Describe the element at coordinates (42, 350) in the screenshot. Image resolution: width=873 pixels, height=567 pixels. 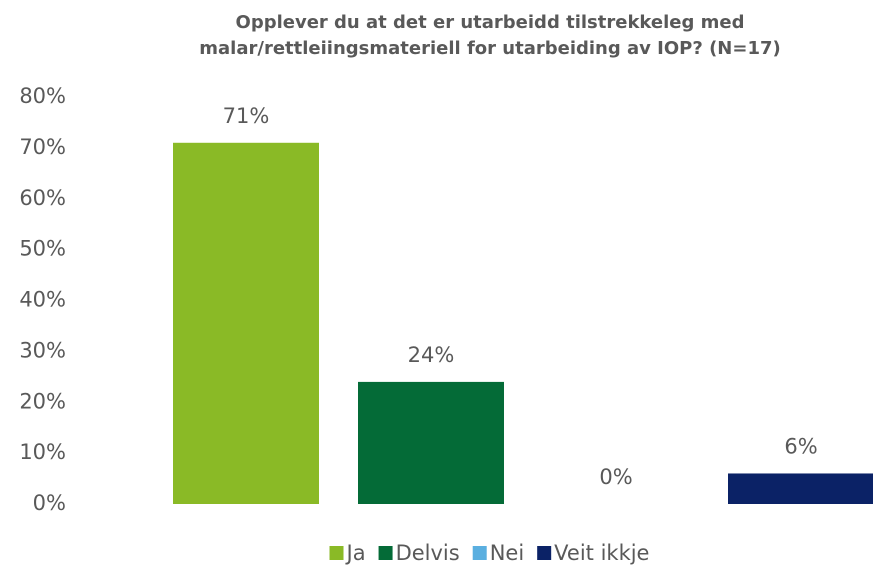
I see `y-tick-label: 30%` at that location.